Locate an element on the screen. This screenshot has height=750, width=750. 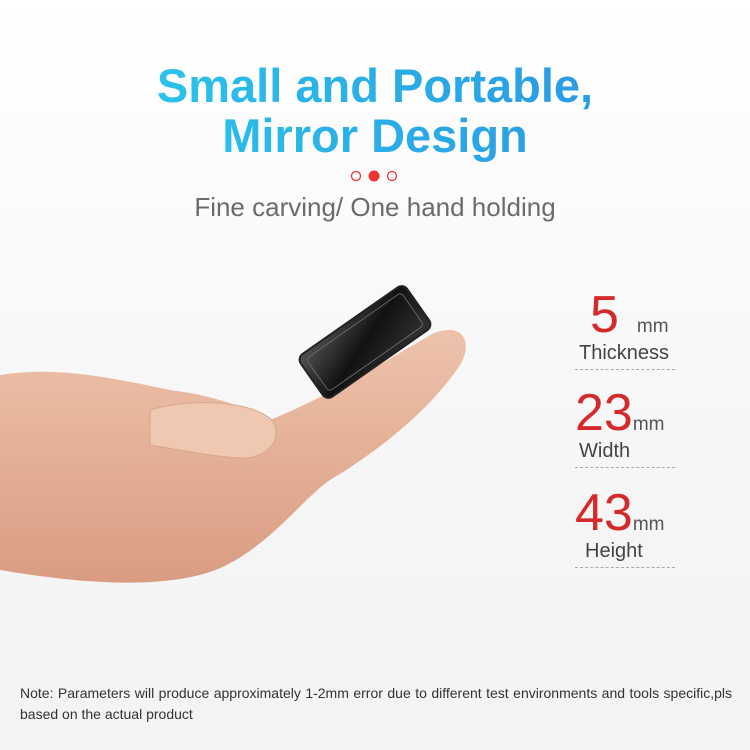
spec: 23mm Width is located at coordinates (625, 426).